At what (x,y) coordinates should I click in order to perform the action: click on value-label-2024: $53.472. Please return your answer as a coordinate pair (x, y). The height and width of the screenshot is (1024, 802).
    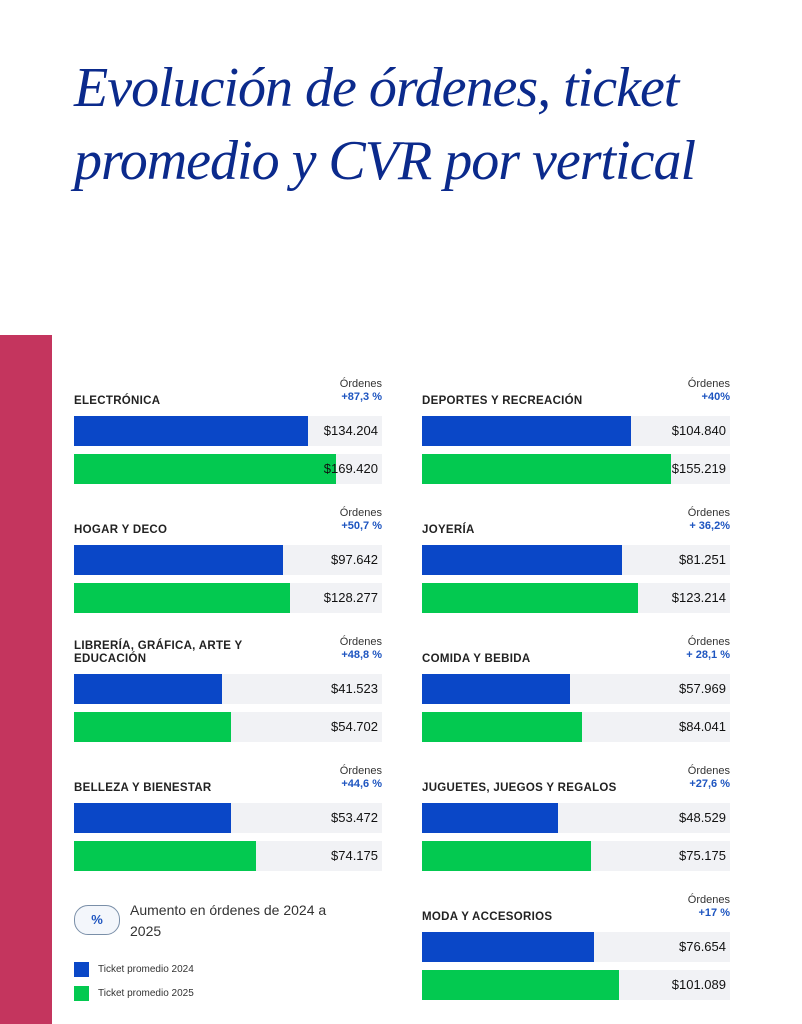
    Looking at the image, I should click on (354, 817).